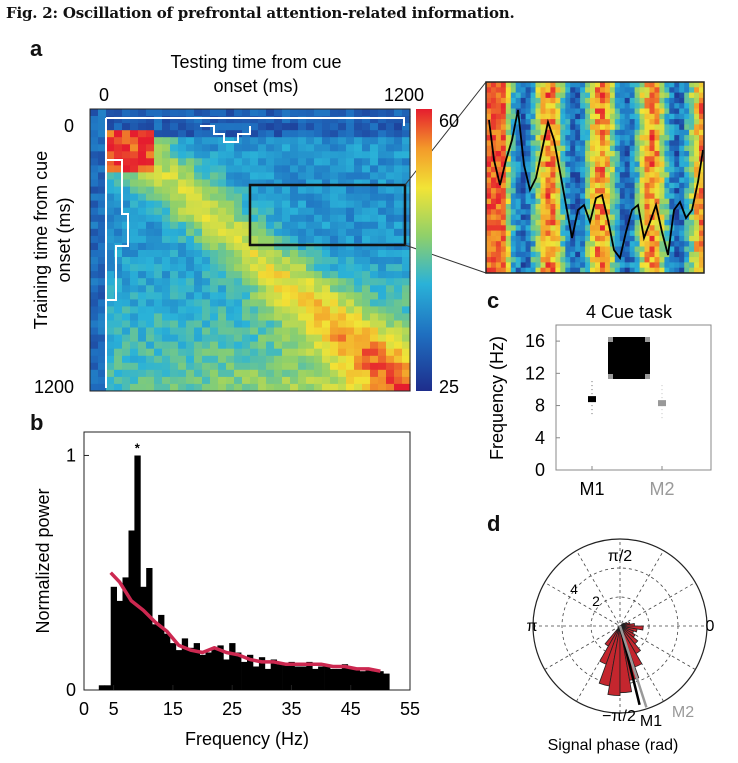 This screenshot has height=763, width=738. What do you see at coordinates (36, 48) in the screenshot?
I see `panel-a-letter: a` at bounding box center [36, 48].